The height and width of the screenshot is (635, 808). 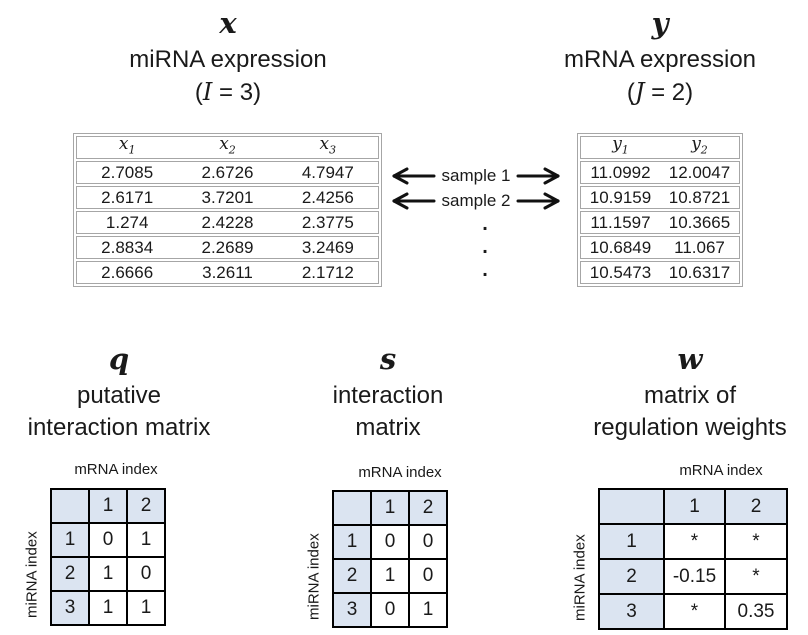 What do you see at coordinates (388, 427) in the screenshot?
I see `s-title-line2: matrix` at bounding box center [388, 427].